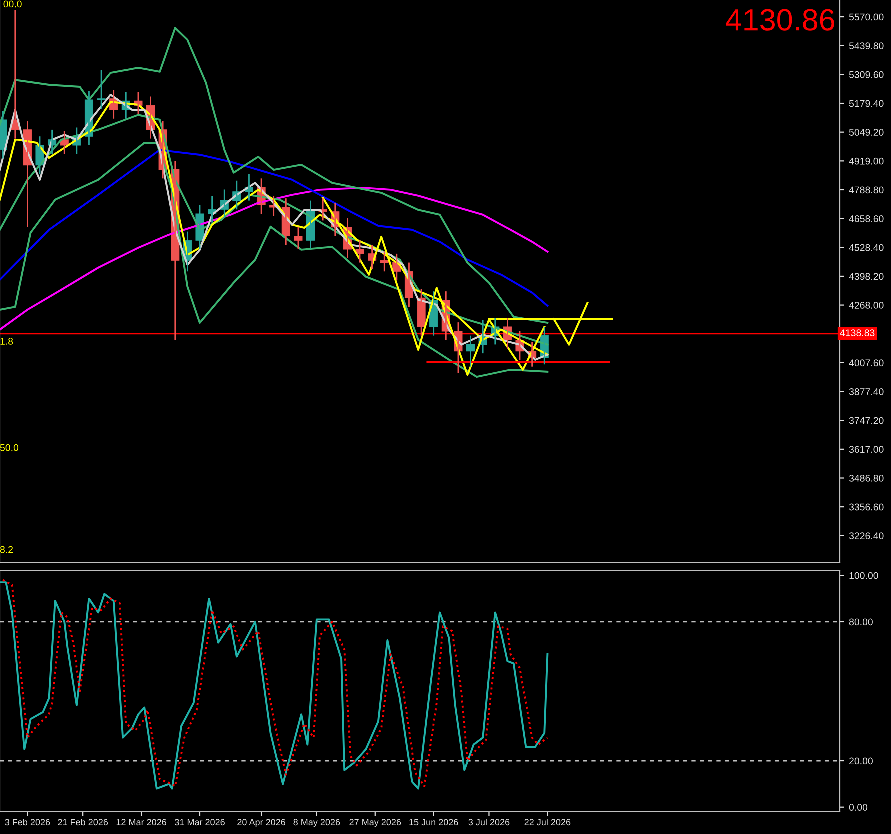 The height and width of the screenshot is (834, 891). What do you see at coordinates (141, 822) in the screenshot?
I see `x-tick-label: 12 Mar 2026` at bounding box center [141, 822].